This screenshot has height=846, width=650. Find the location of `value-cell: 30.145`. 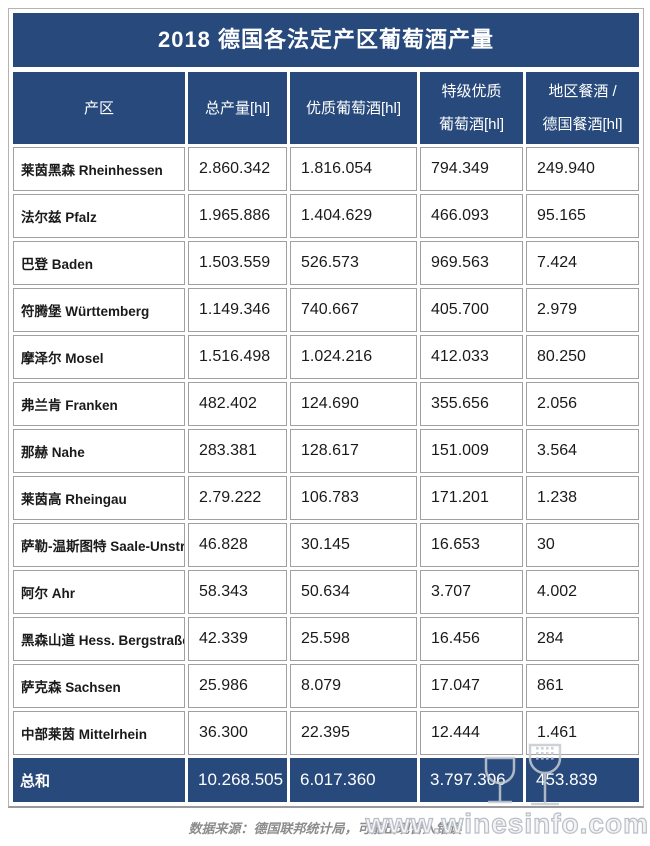

value-cell: 30.145 is located at coordinates (353, 545).